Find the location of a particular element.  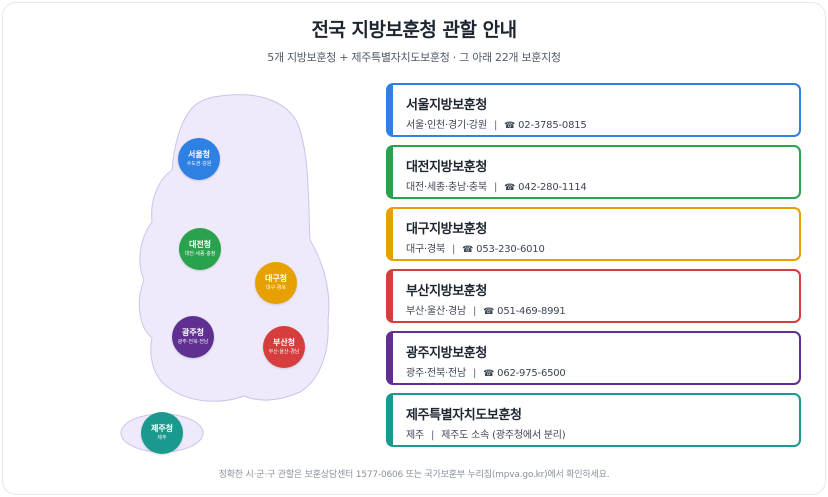

map-node-sublabel: 대전·세종·충청 is located at coordinates (200, 254).